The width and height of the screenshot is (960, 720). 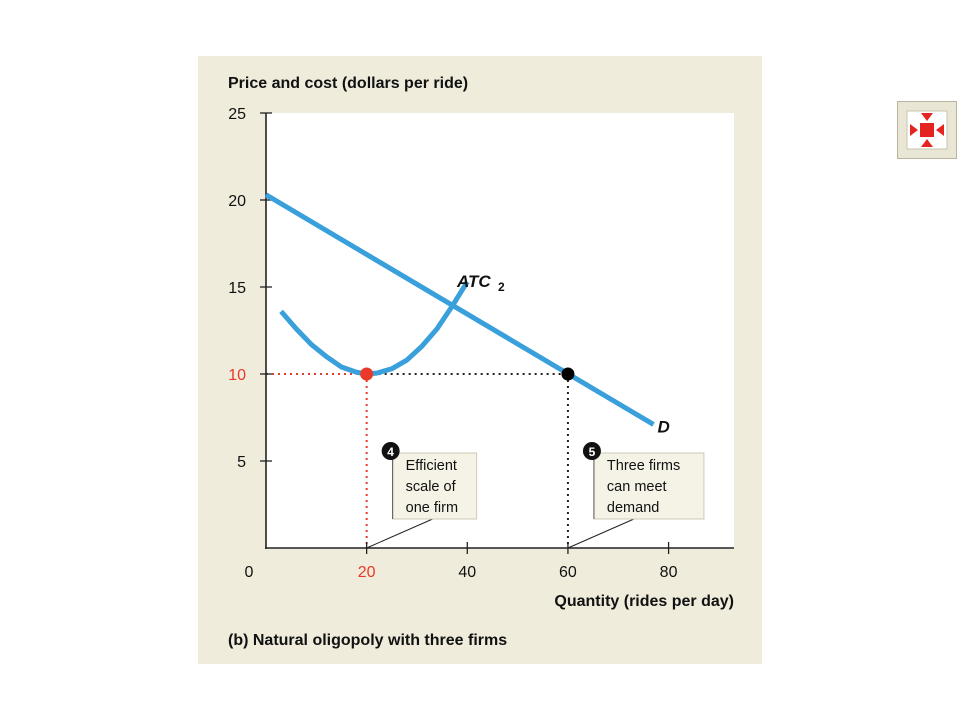 What do you see at coordinates (459, 309) in the screenshot?
I see `series-line-d` at bounding box center [459, 309].